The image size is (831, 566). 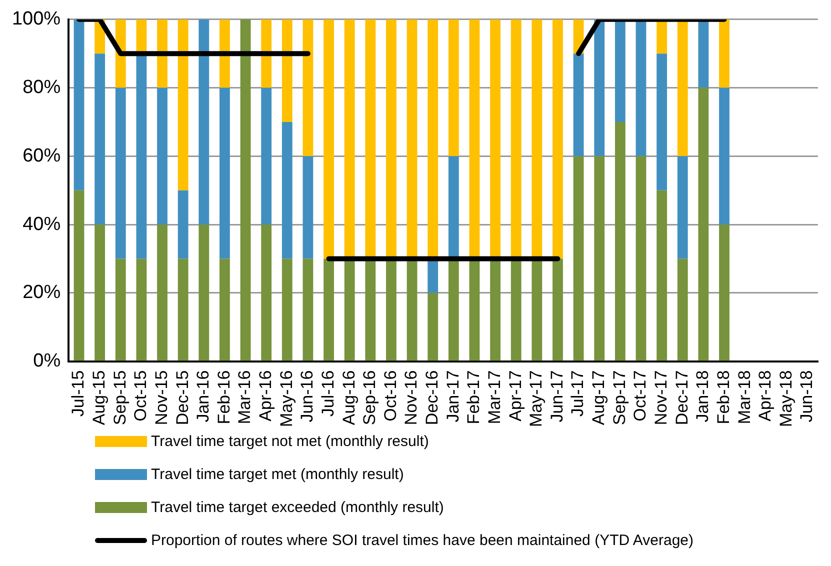 What do you see at coordinates (744, 397) in the screenshot?
I see `x-tick-label: Mar-18` at bounding box center [744, 397].